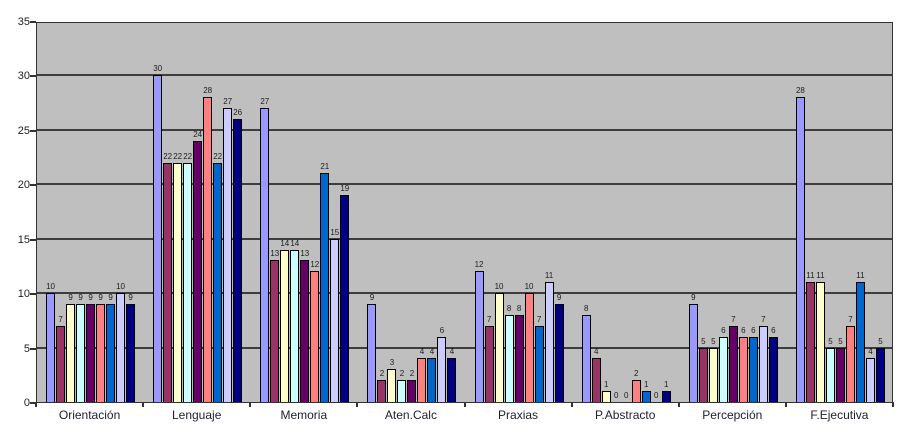 The image size is (901, 434). I want to click on y-tick-label: 25, so click(23, 130).